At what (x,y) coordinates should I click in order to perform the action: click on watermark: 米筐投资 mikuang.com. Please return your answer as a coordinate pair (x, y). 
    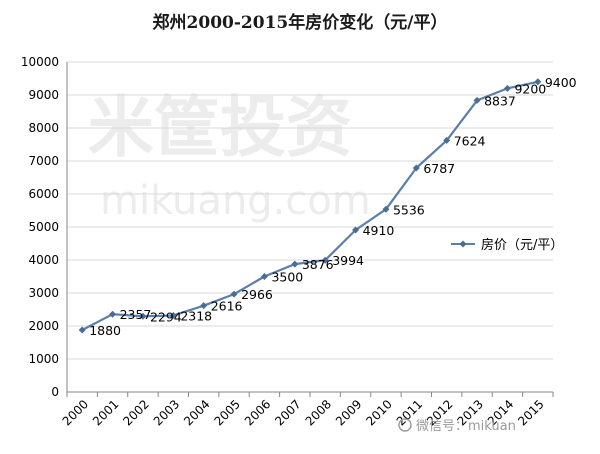
    Looking at the image, I should click on (229, 156).